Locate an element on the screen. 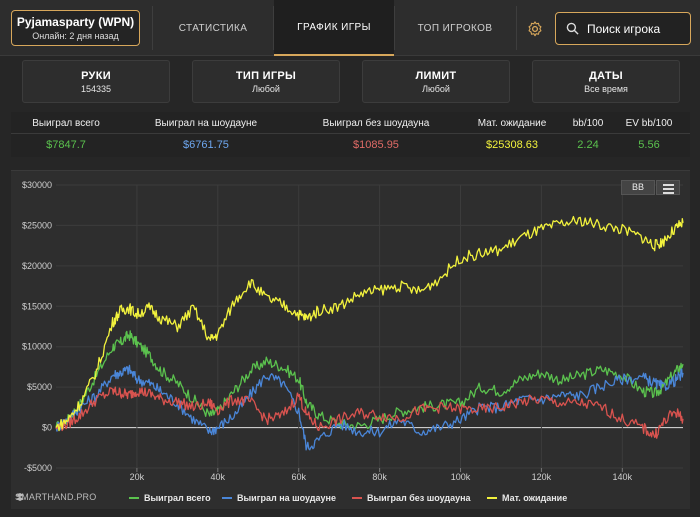 This screenshot has width=700, height=517. legend-expected: Мат. ожидание is located at coordinates (527, 498).